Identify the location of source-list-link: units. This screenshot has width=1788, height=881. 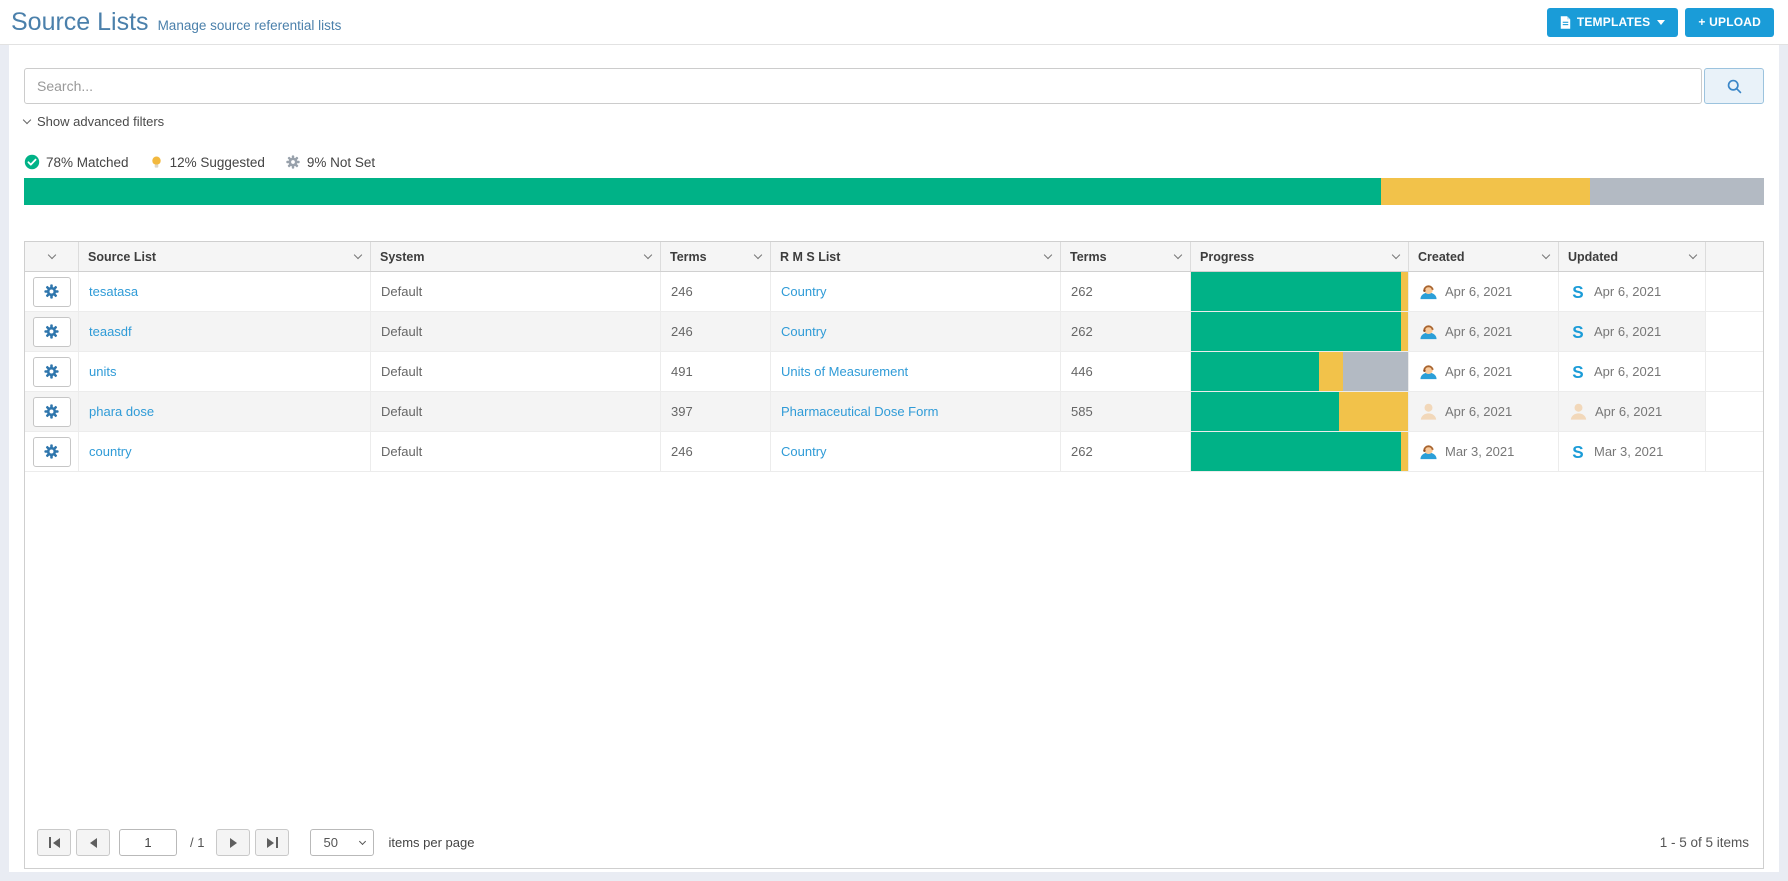
(103, 371).